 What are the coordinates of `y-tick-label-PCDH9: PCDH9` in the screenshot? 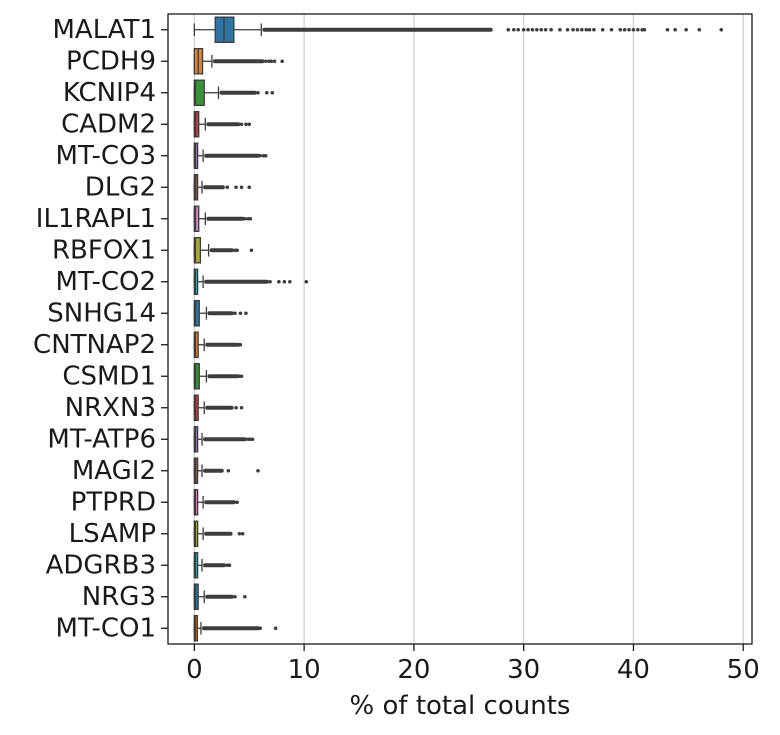 It's located at (111, 61).